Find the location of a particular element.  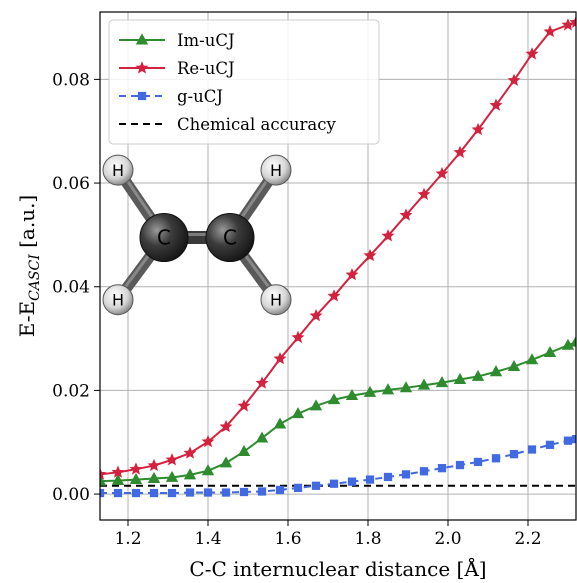

legend-entry: Chemical accuracy is located at coordinates (227, 124).